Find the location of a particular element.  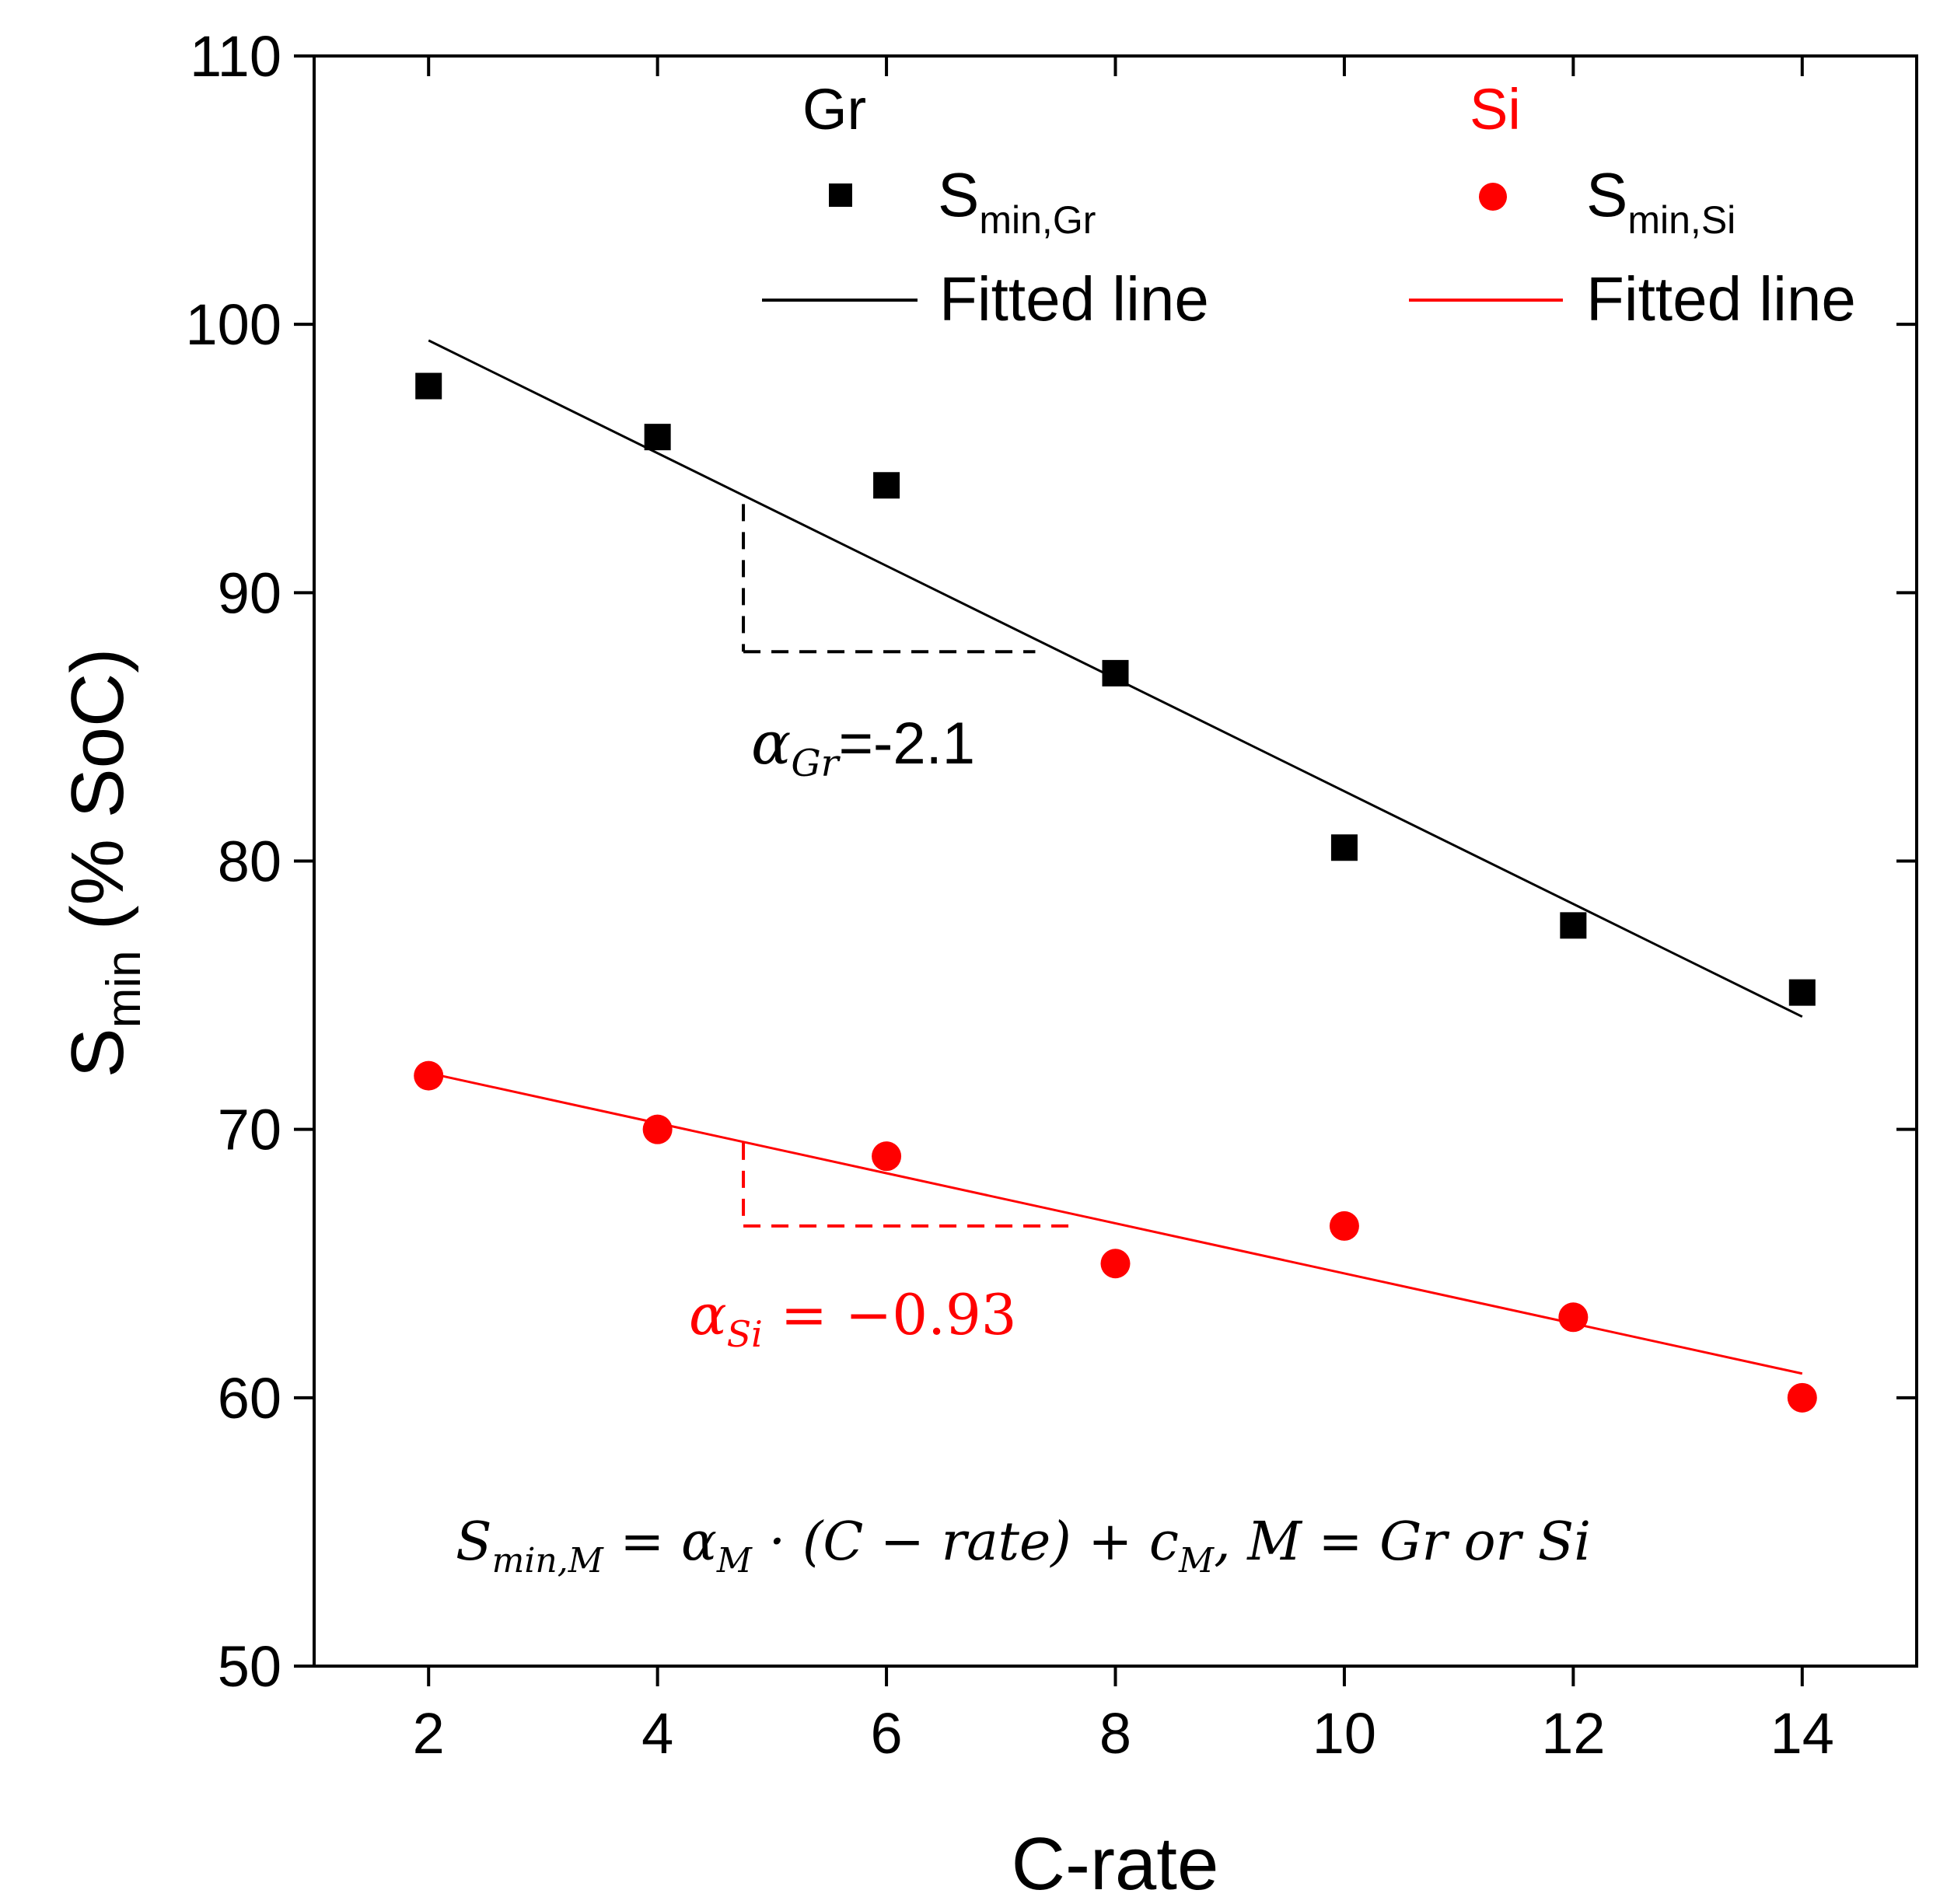

y-axis-label-main: S is located at coordinates (97, 1053).